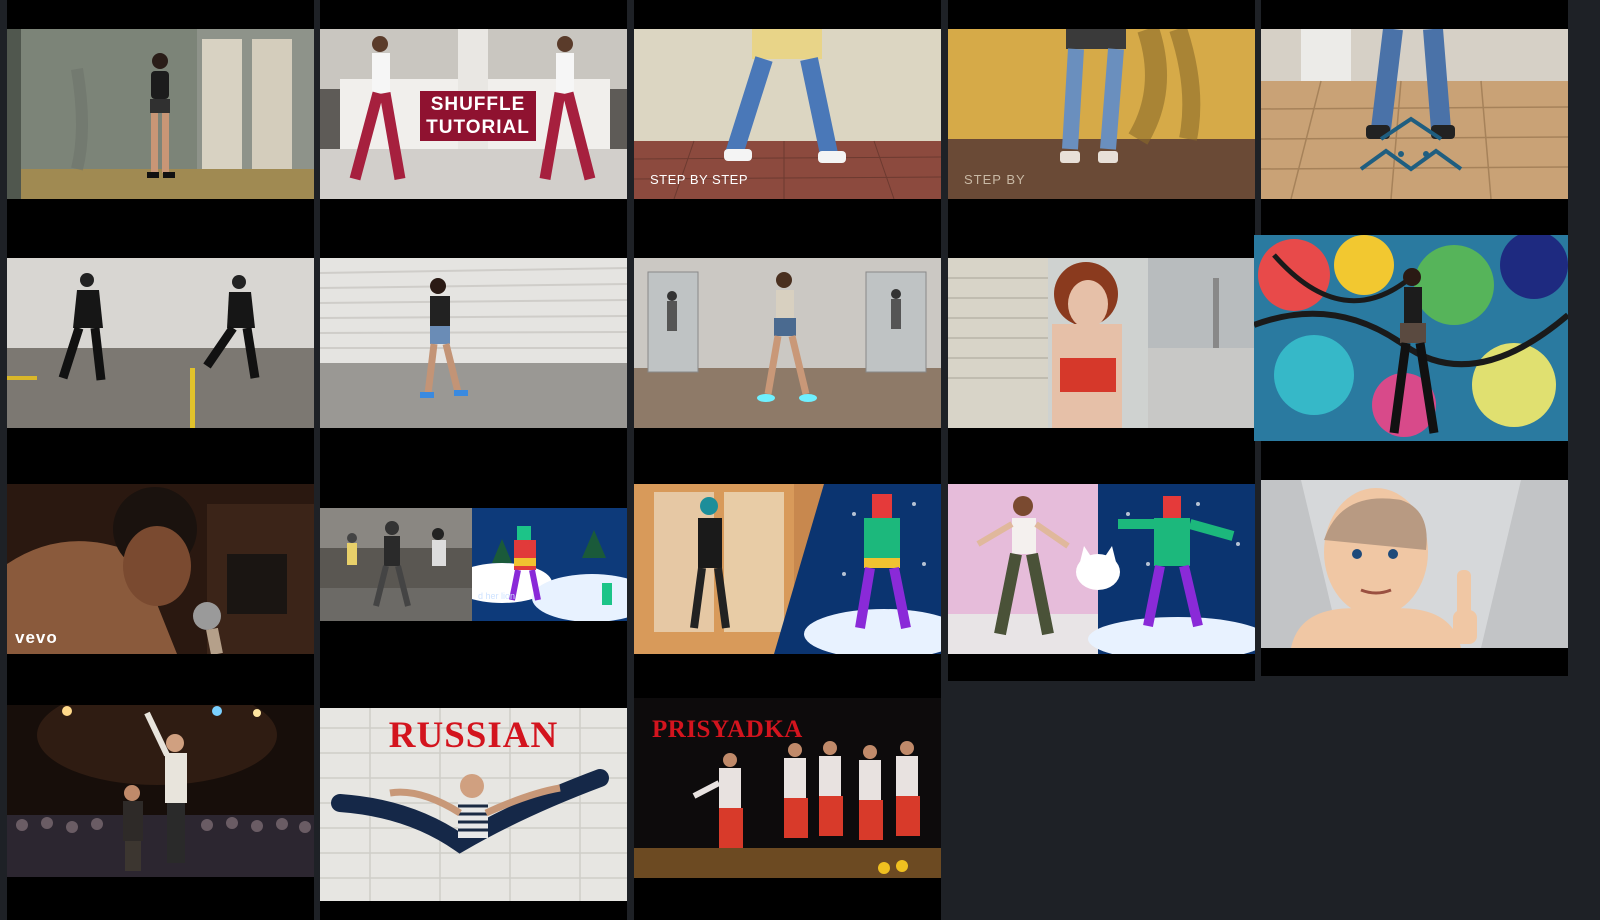 The image size is (1600, 920). I want to click on video-thumbnail-left, so click(396, 564).